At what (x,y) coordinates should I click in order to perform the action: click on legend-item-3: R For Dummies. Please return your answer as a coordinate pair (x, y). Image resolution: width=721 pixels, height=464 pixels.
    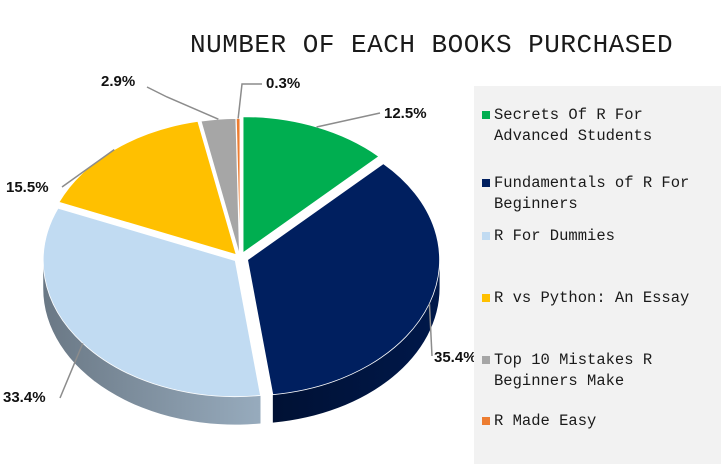
    Looking at the image, I should click on (601, 236).